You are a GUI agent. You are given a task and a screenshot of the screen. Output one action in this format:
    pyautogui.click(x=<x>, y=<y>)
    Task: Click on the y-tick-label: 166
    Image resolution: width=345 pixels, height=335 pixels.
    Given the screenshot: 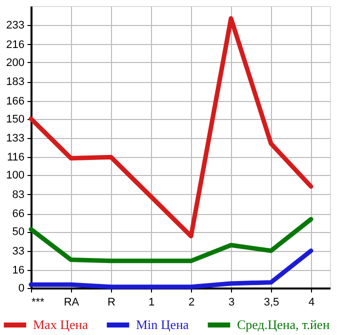 What is the action you would take?
    pyautogui.click(x=15, y=101)
    